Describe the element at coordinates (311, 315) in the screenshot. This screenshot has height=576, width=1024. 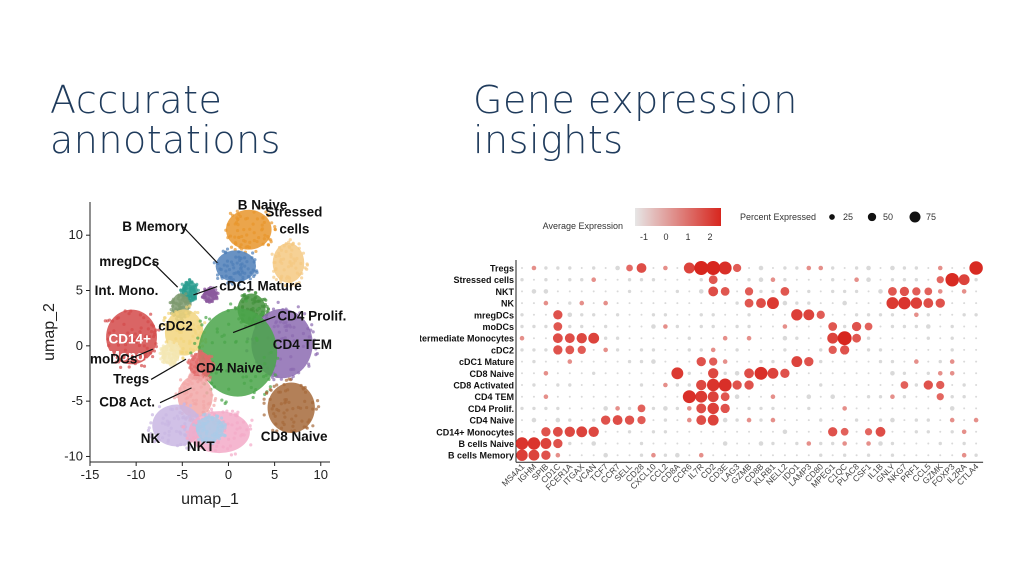
I see `label-cd4-prolif-: CD4 Prolif.` at that location.